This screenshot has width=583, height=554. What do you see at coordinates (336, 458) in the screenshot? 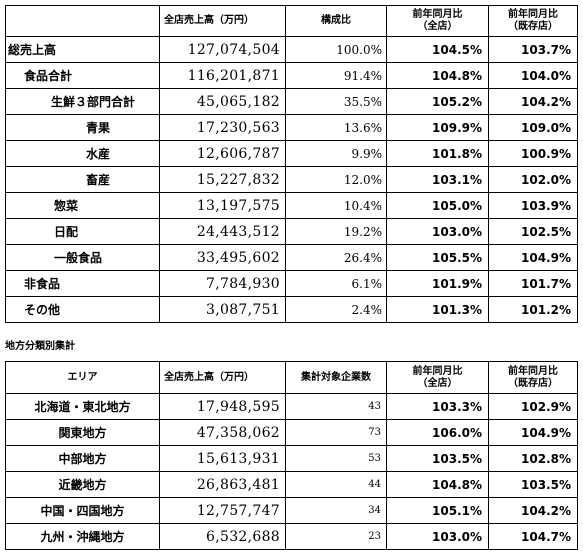
I see `company-count-value: 53` at bounding box center [336, 458].